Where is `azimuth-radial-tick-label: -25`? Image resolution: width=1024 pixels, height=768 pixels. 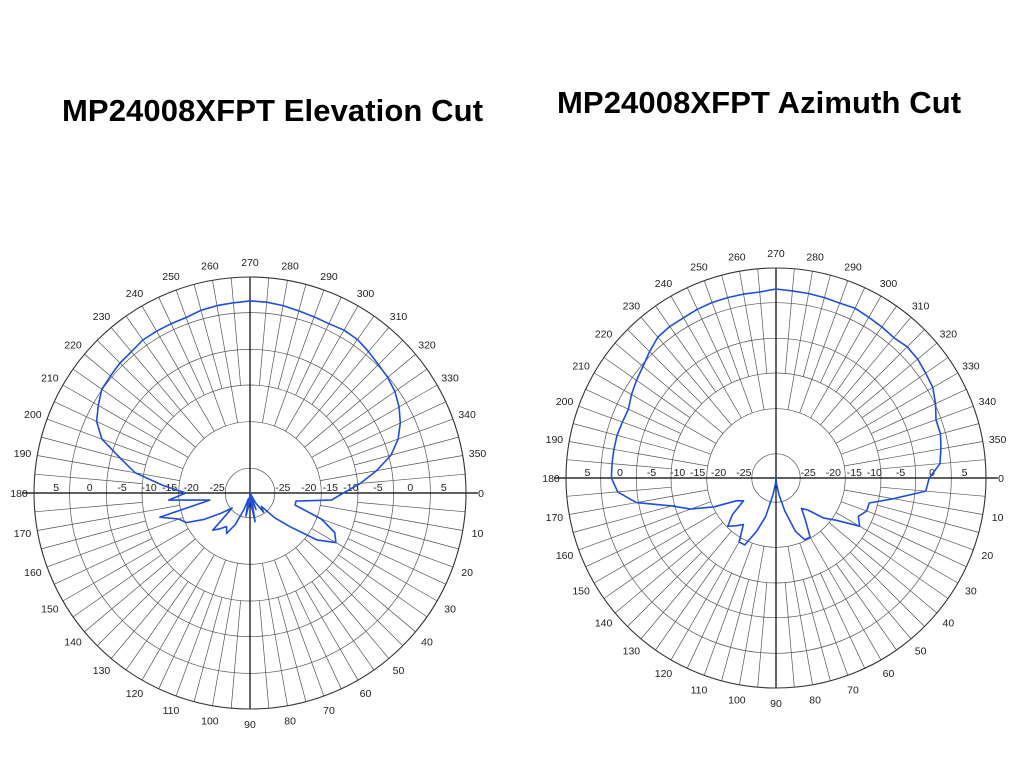 azimuth-radial-tick-label: -25 is located at coordinates (808, 473).